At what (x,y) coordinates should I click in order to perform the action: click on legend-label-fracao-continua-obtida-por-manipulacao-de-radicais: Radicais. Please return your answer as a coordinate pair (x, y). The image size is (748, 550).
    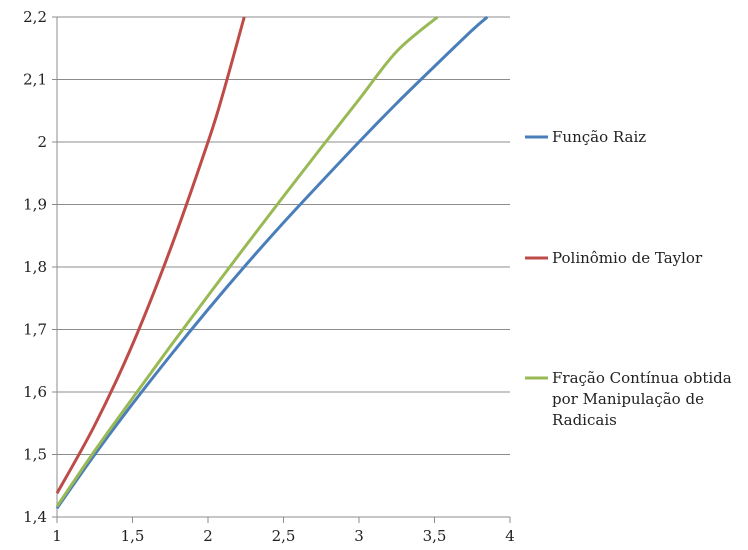
    Looking at the image, I should click on (584, 420).